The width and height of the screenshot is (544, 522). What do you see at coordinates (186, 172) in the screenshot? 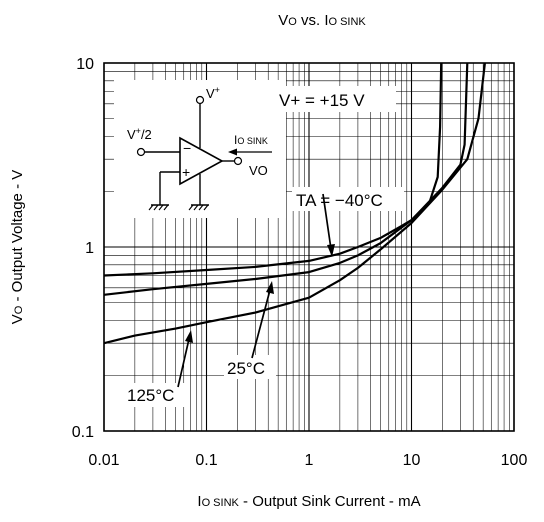
I see `plus-input-sign: +` at bounding box center [186, 172].